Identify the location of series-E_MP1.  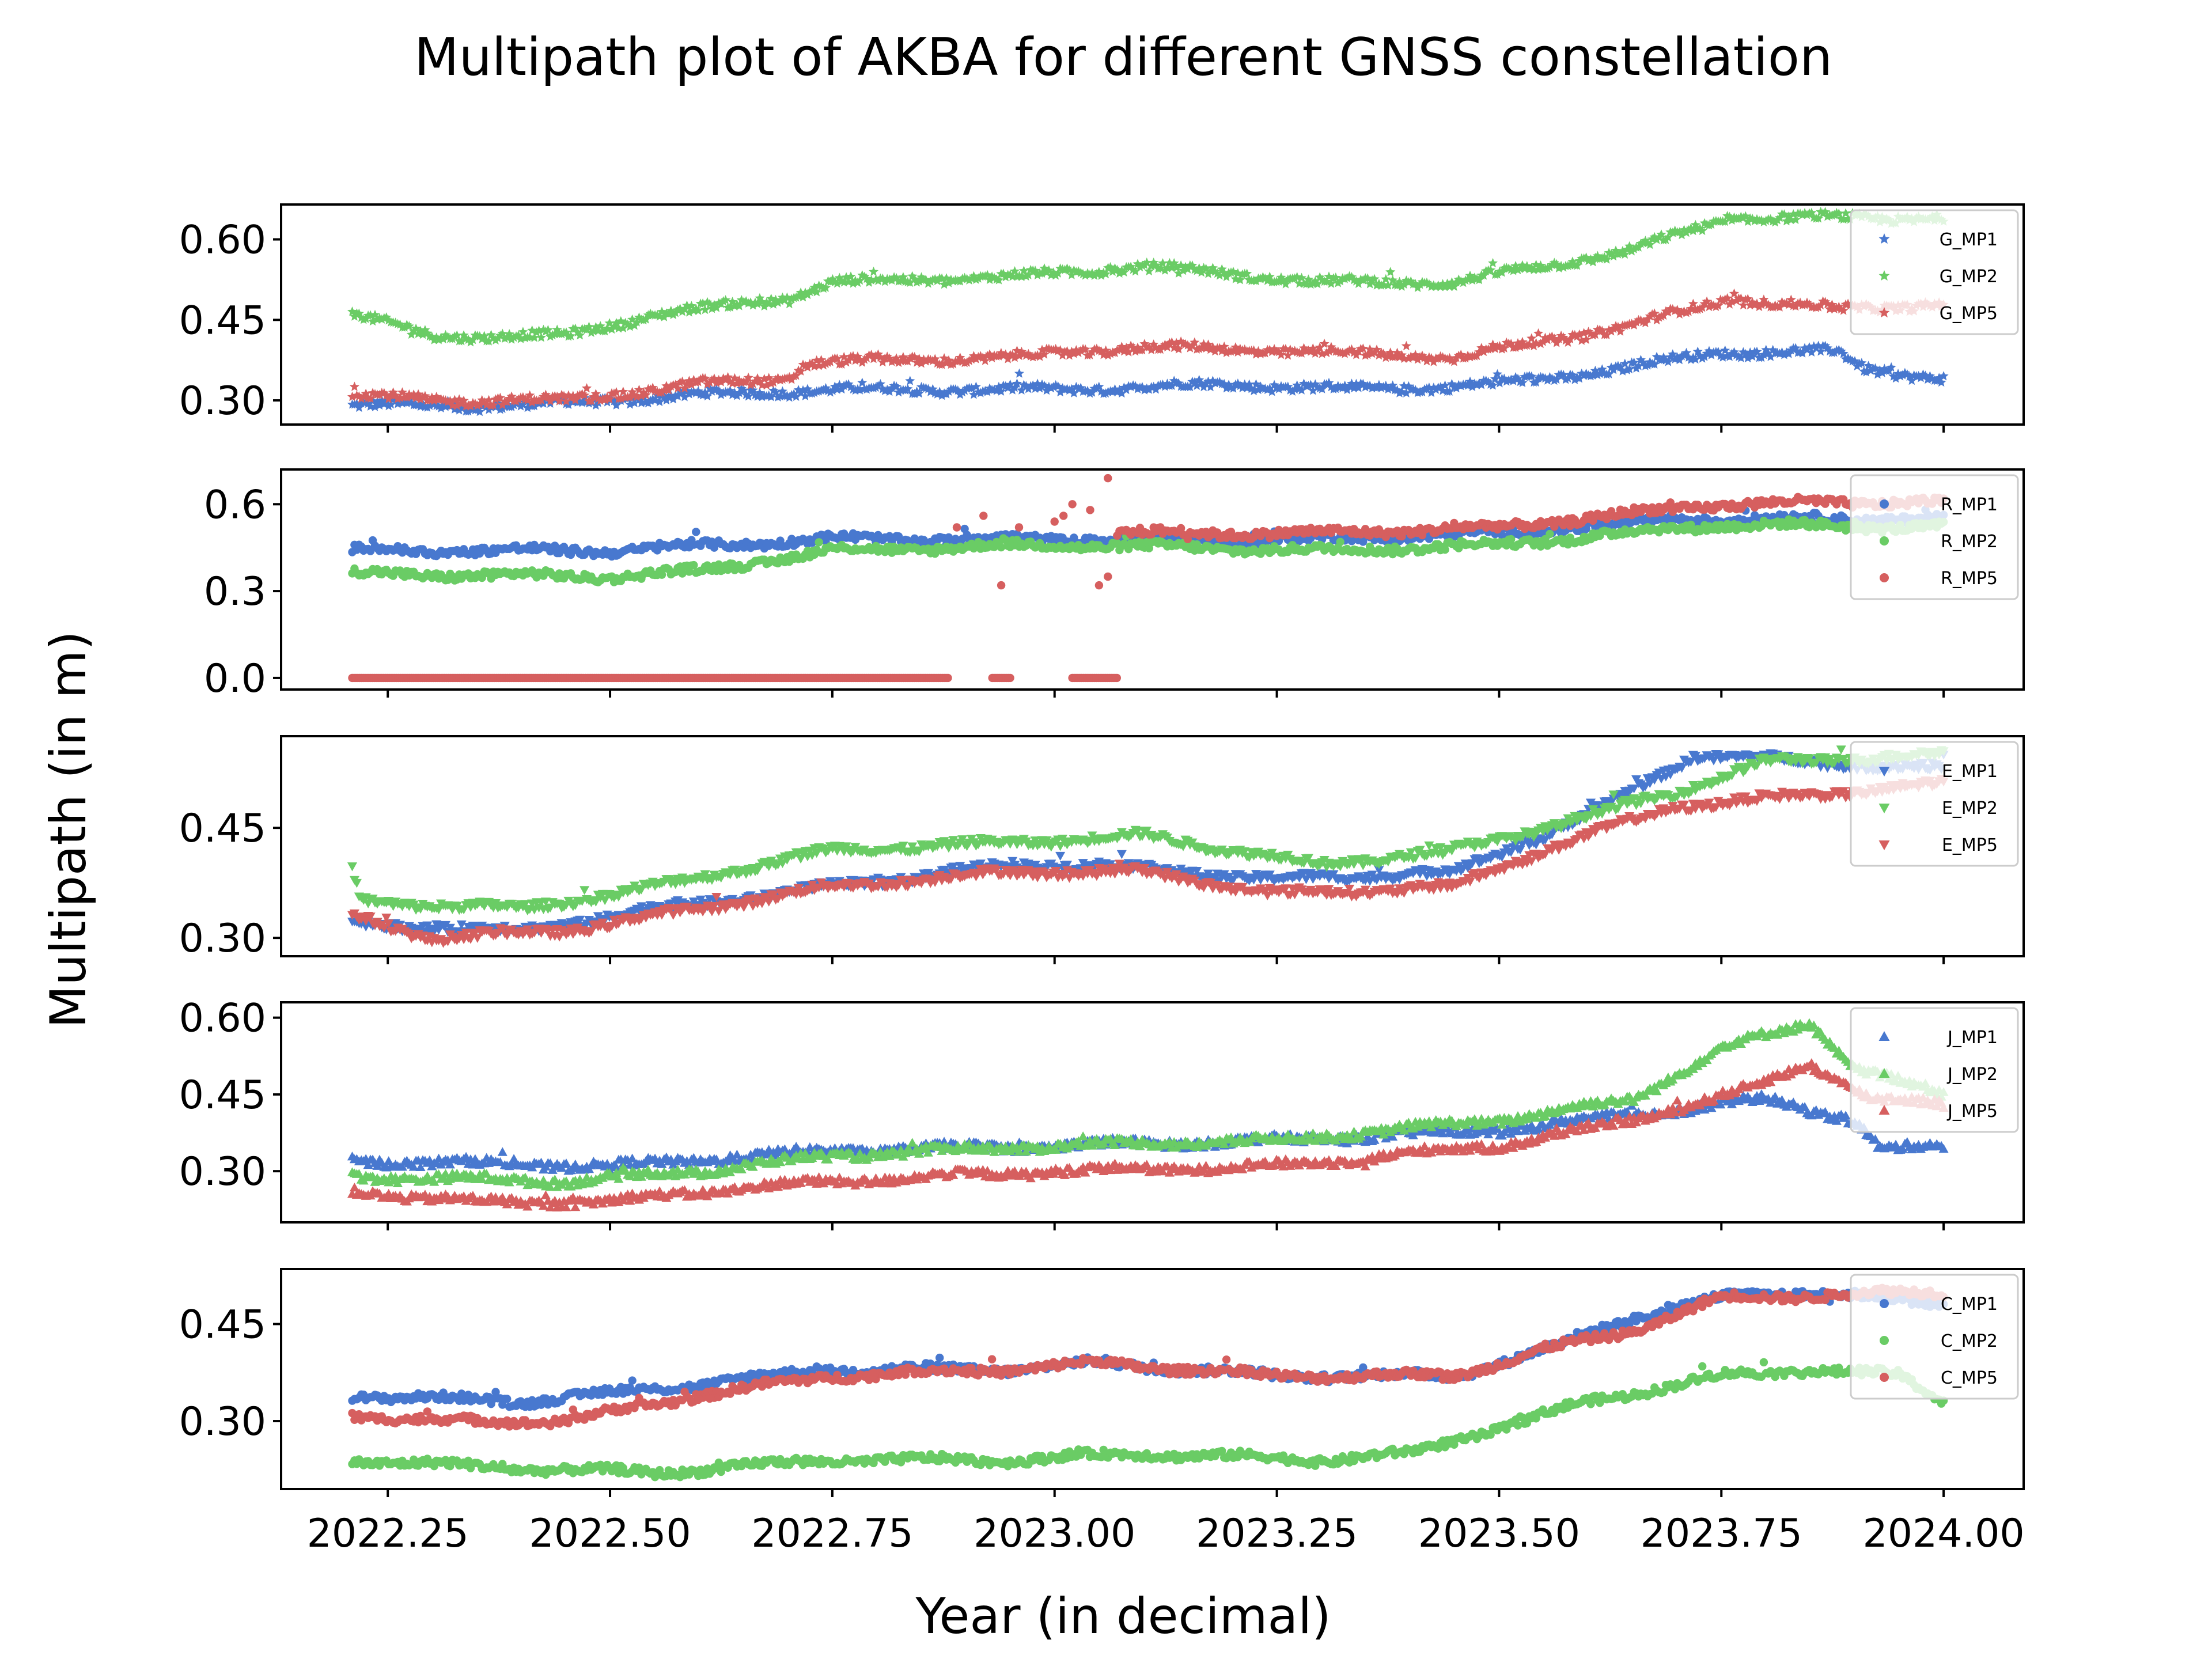
(1148, 843).